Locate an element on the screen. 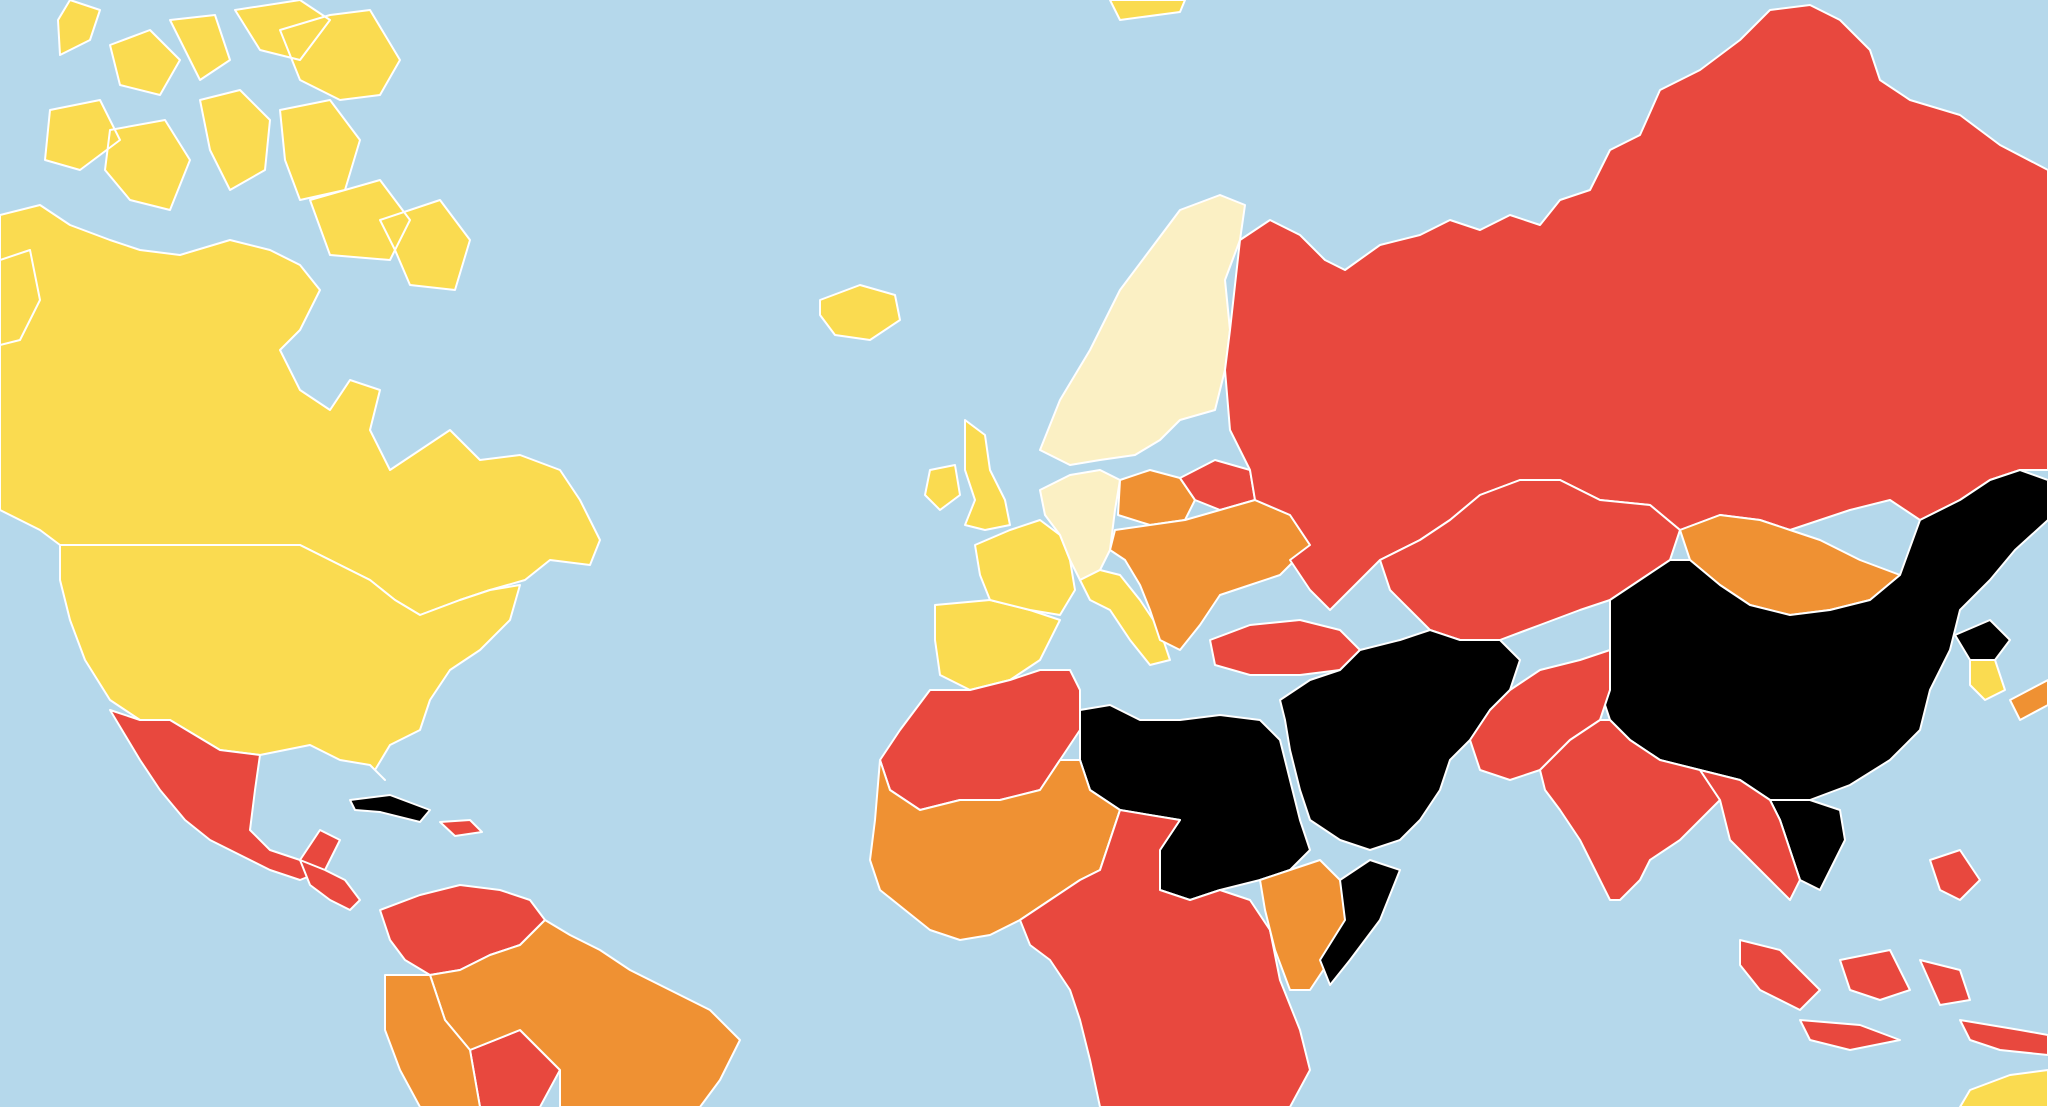 Image resolution: width=2048 pixels, height=1107 pixels. region-nordic-countries is located at coordinates (1142, 330).